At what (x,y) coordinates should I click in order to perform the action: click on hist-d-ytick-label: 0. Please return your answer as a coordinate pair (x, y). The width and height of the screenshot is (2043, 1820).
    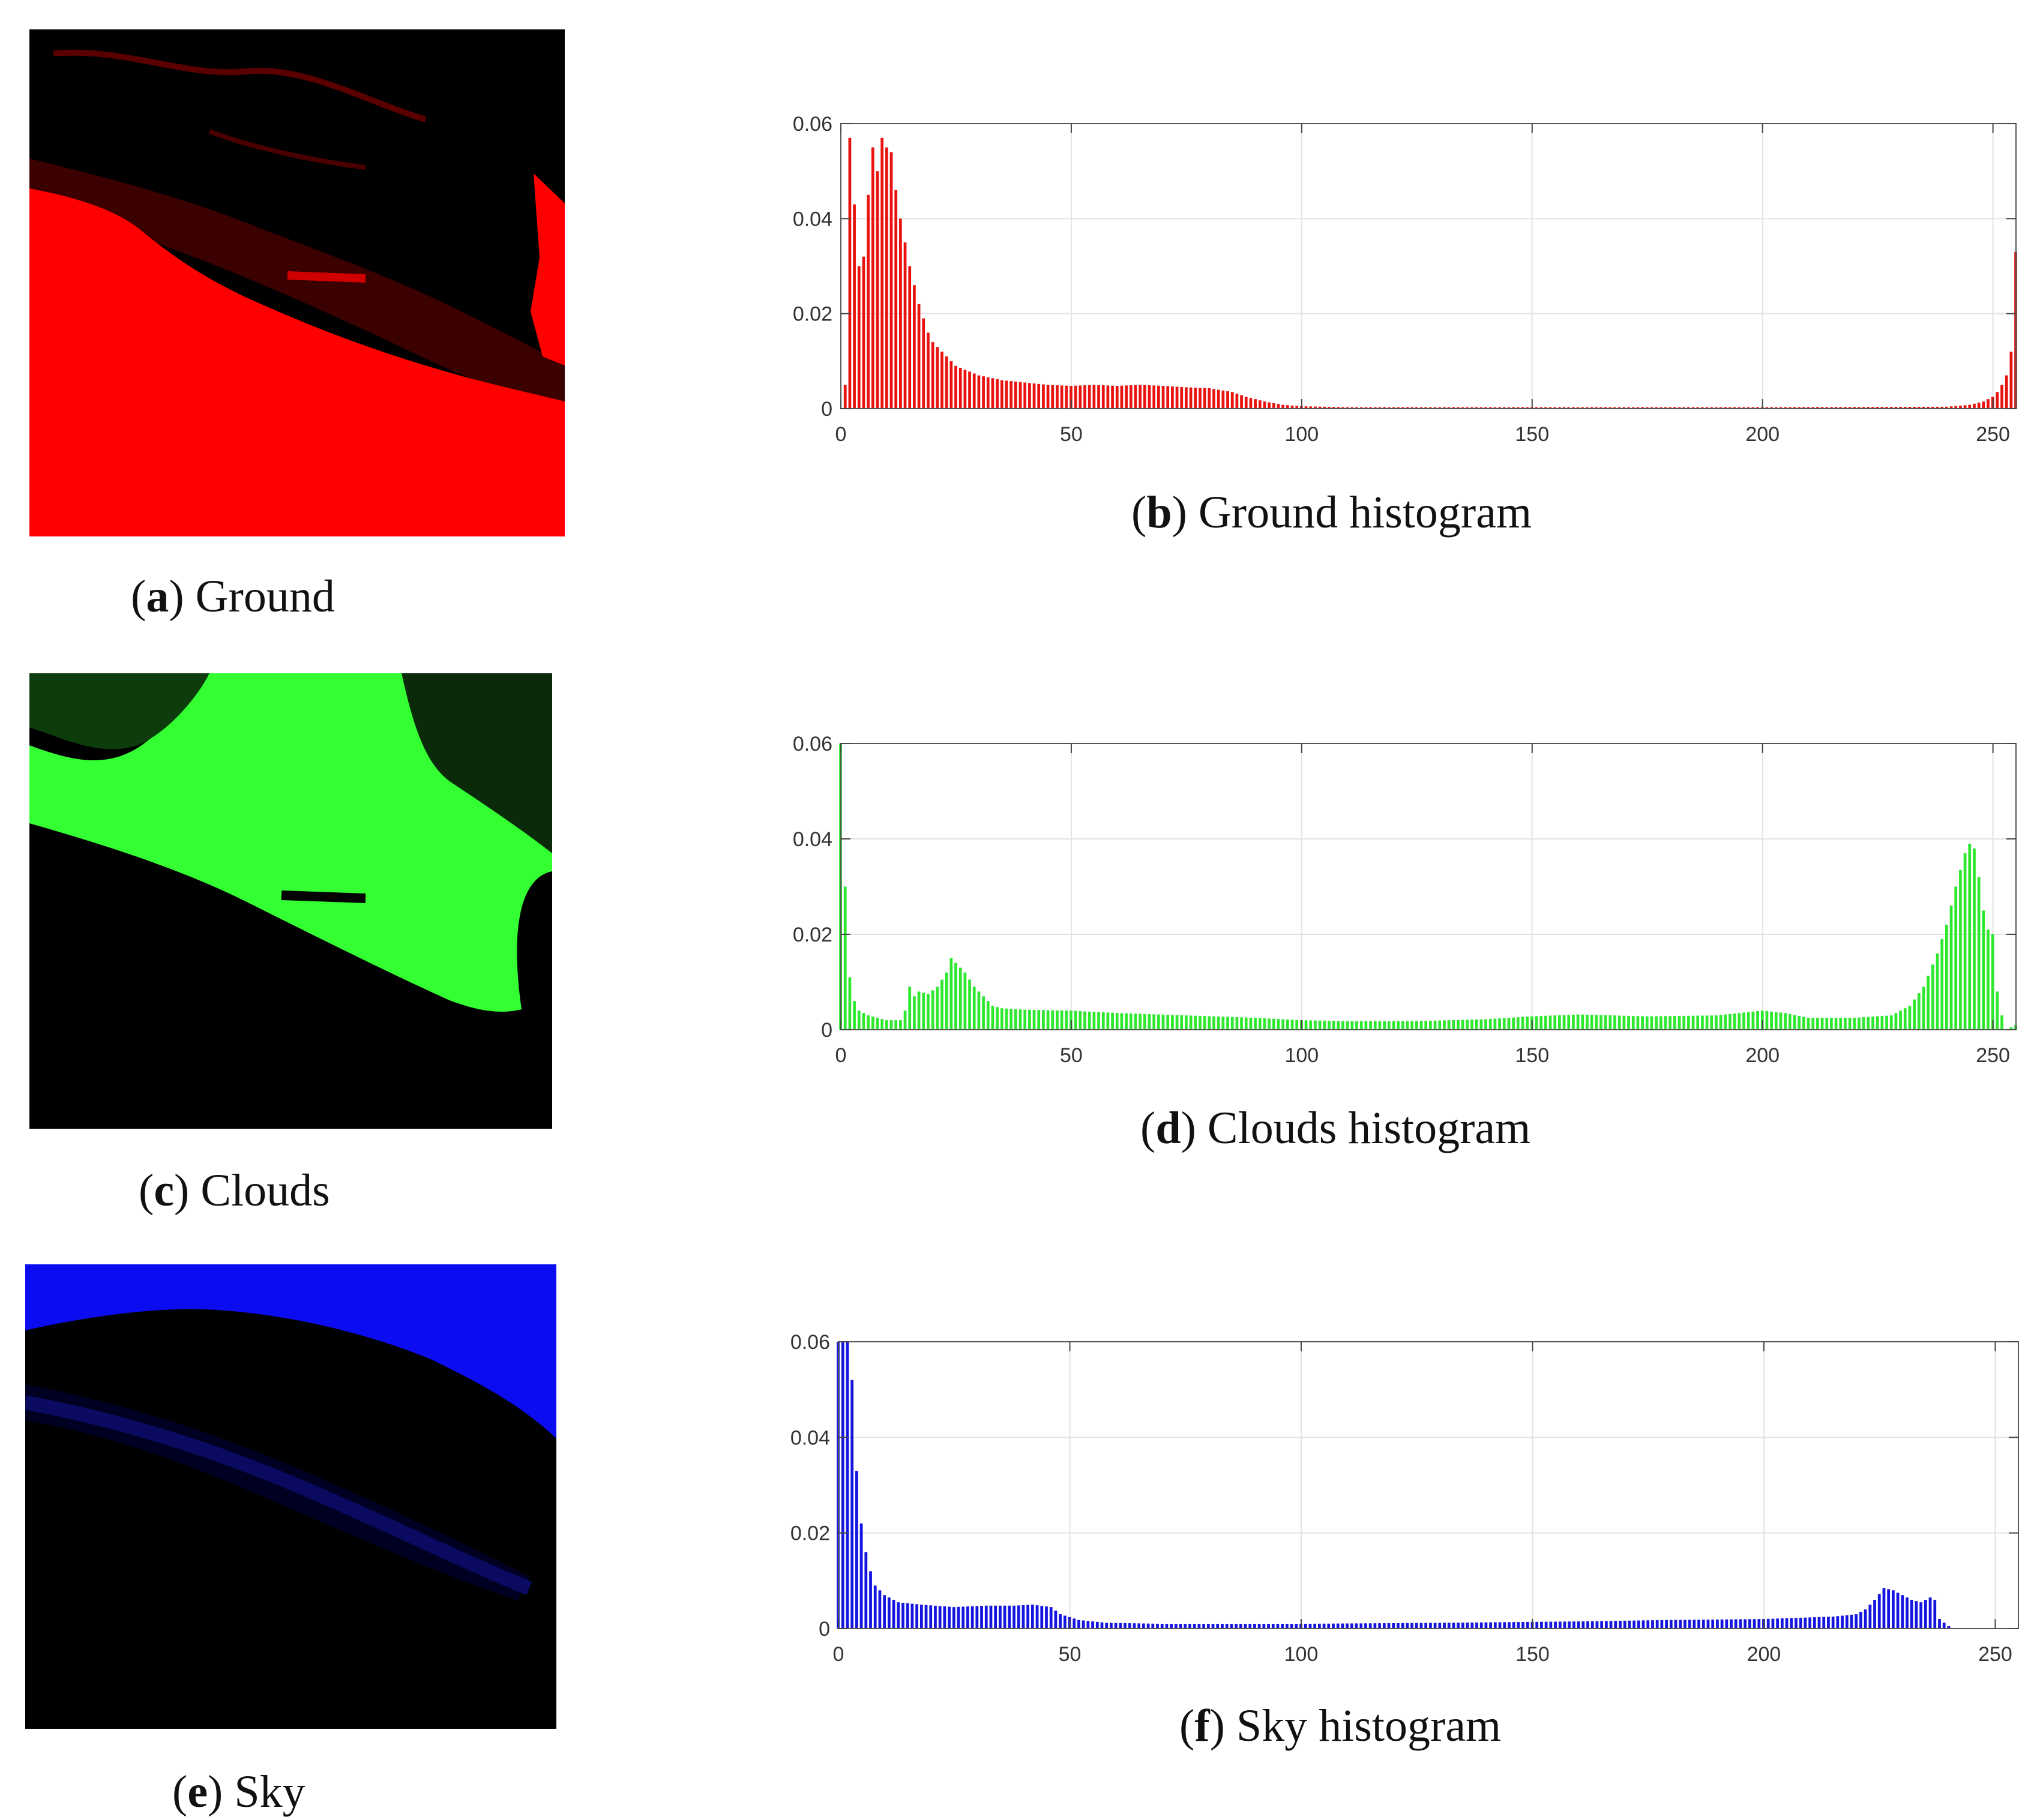
    Looking at the image, I should click on (826, 1030).